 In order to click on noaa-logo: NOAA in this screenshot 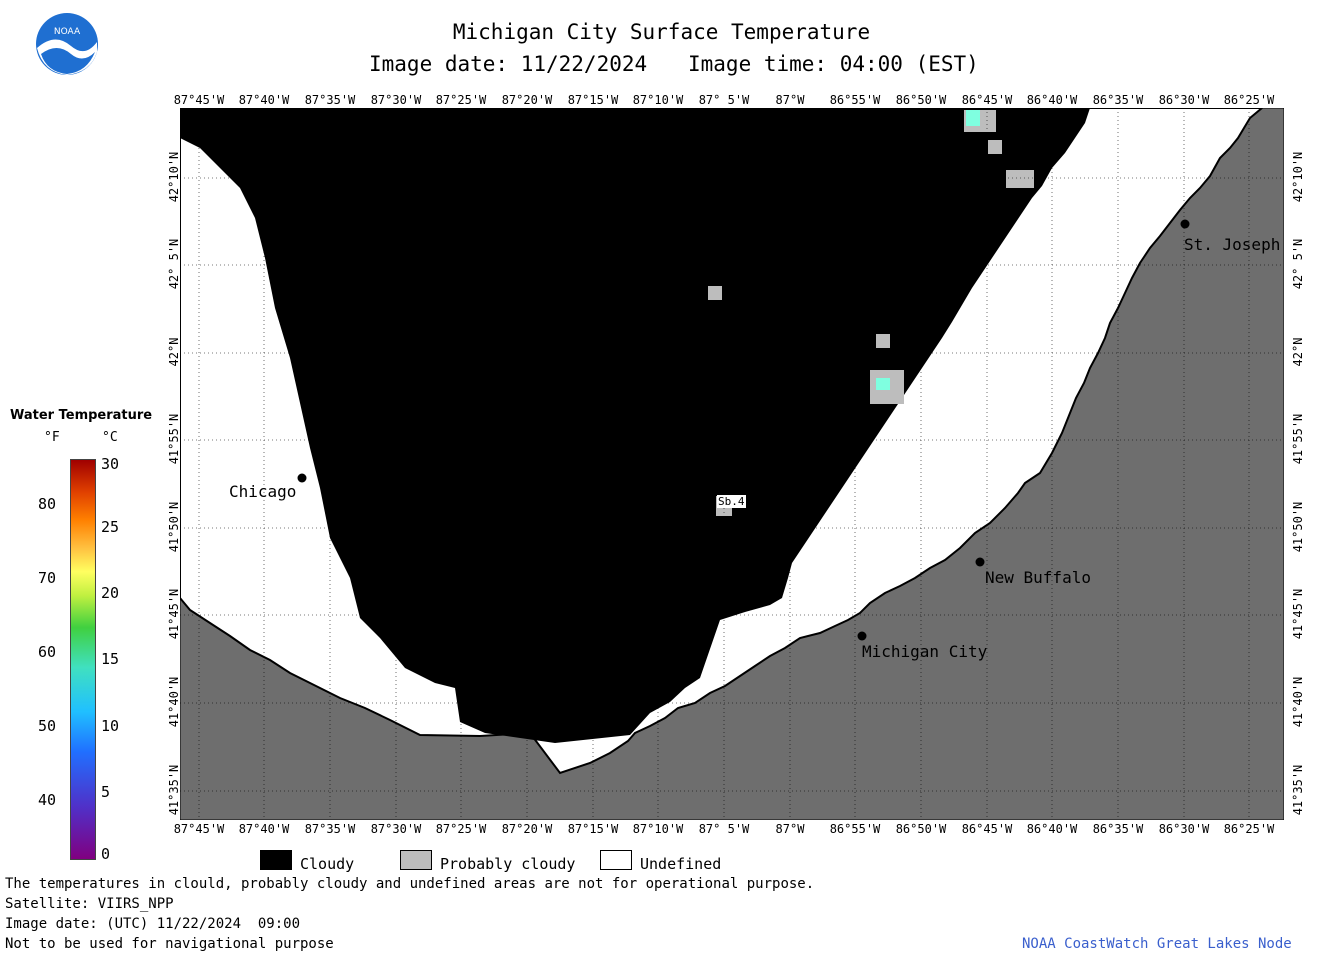, I will do `click(67, 44)`.